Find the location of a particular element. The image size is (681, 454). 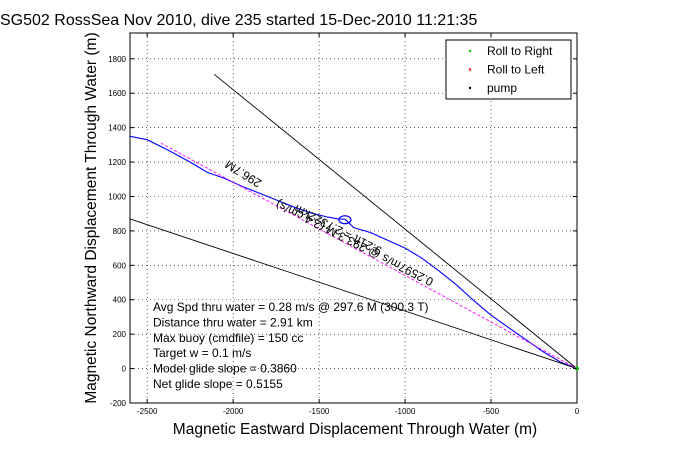

stat-line: Model glide slope = 0.3860 is located at coordinates (225, 369).